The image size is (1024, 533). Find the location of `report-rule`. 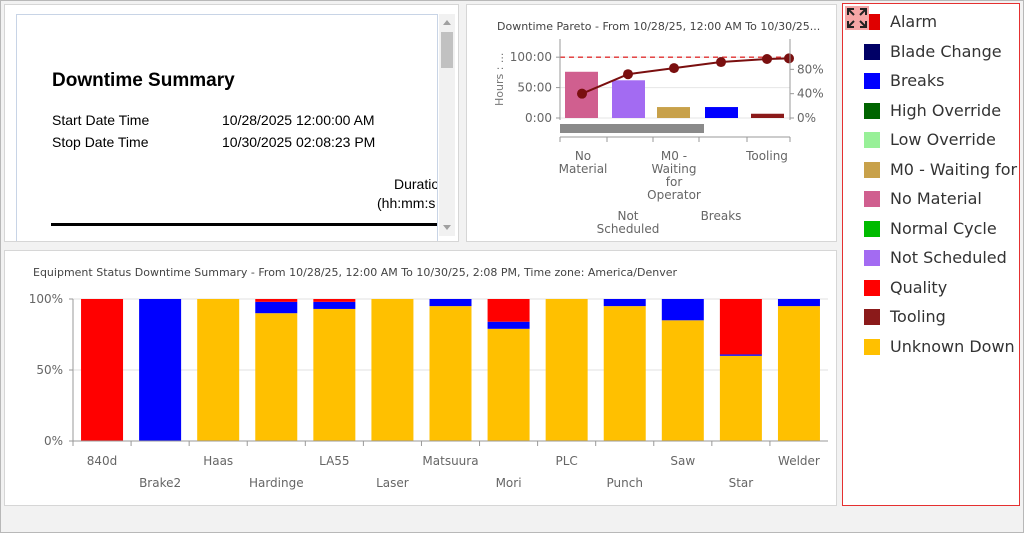

report-rule is located at coordinates (244, 224).